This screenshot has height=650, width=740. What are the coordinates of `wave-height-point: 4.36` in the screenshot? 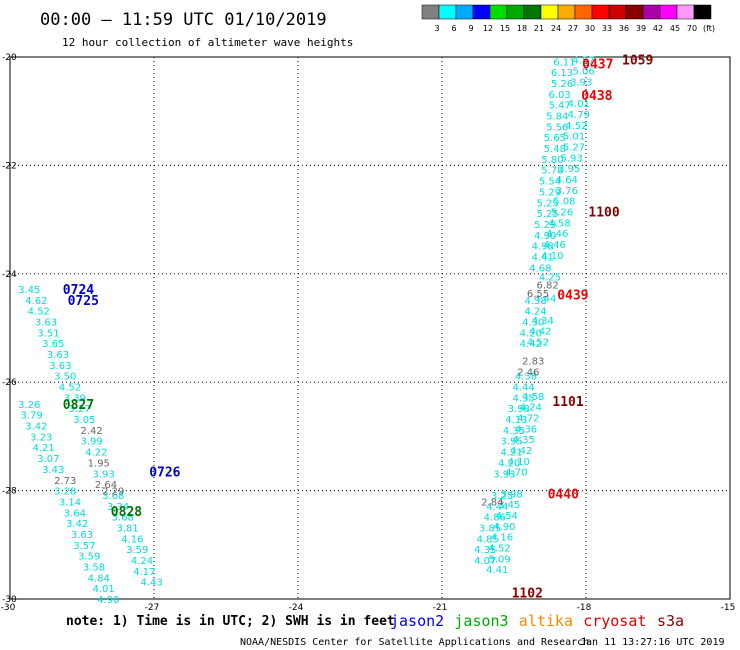 It's located at (526, 429).